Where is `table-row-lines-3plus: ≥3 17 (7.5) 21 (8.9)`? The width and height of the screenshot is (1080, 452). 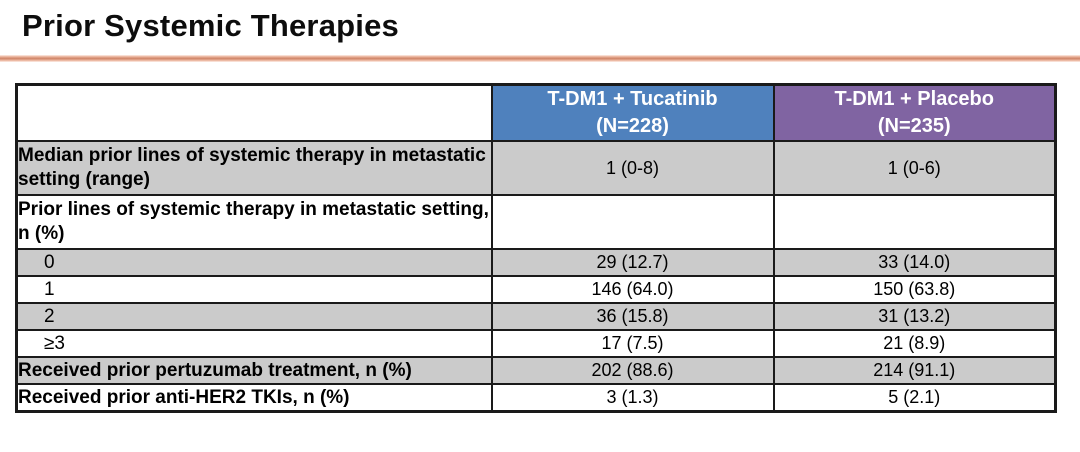
table-row-lines-3plus: ≥3 17 (7.5) 21 (8.9) is located at coordinates (536, 344).